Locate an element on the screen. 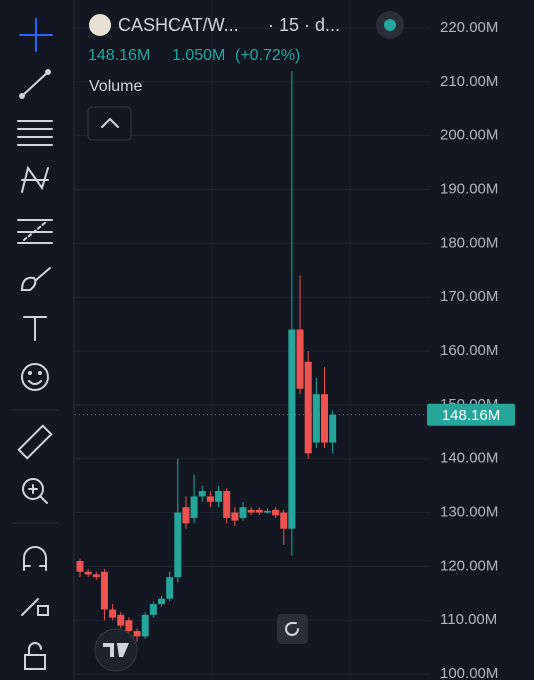  text-tool is located at coordinates (35, 328).